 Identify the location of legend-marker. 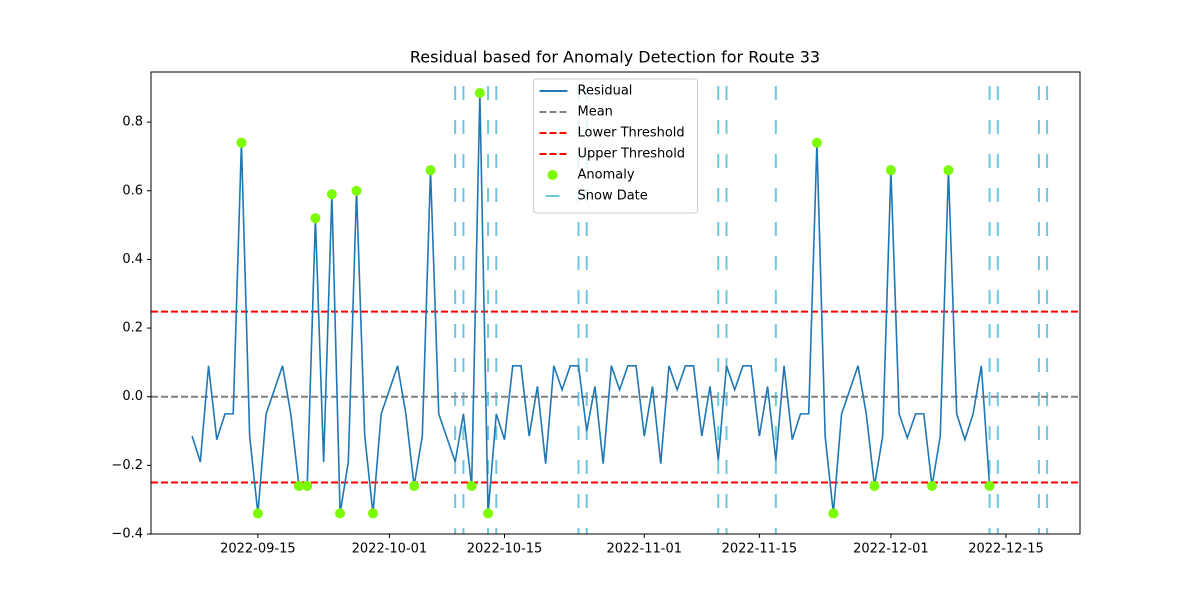
(552, 175).